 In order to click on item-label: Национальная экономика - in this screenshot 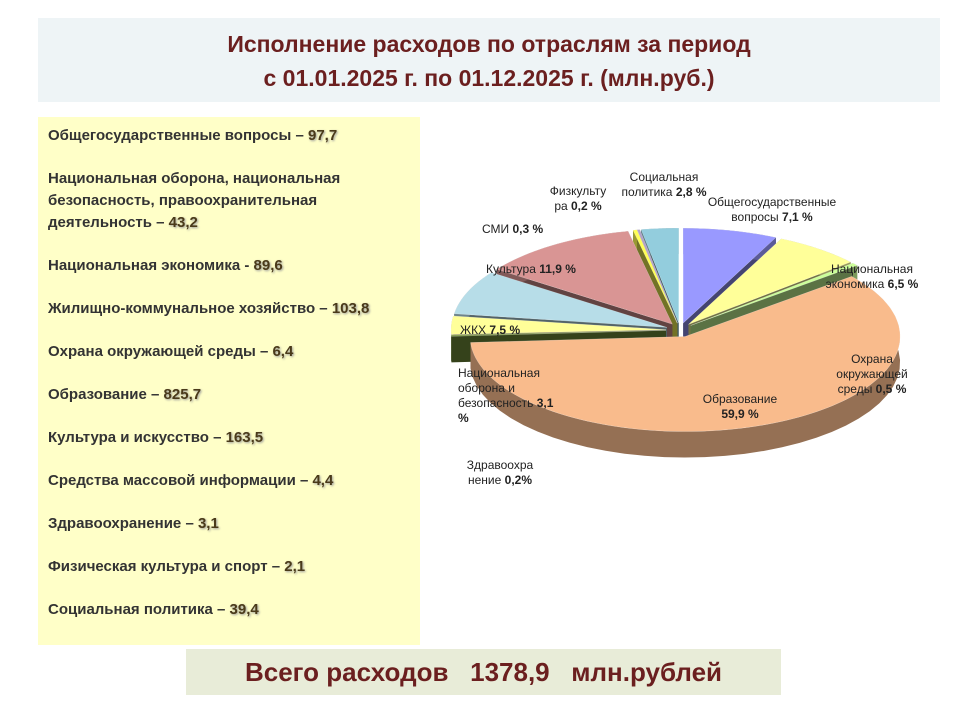, I will do `click(151, 265)`.